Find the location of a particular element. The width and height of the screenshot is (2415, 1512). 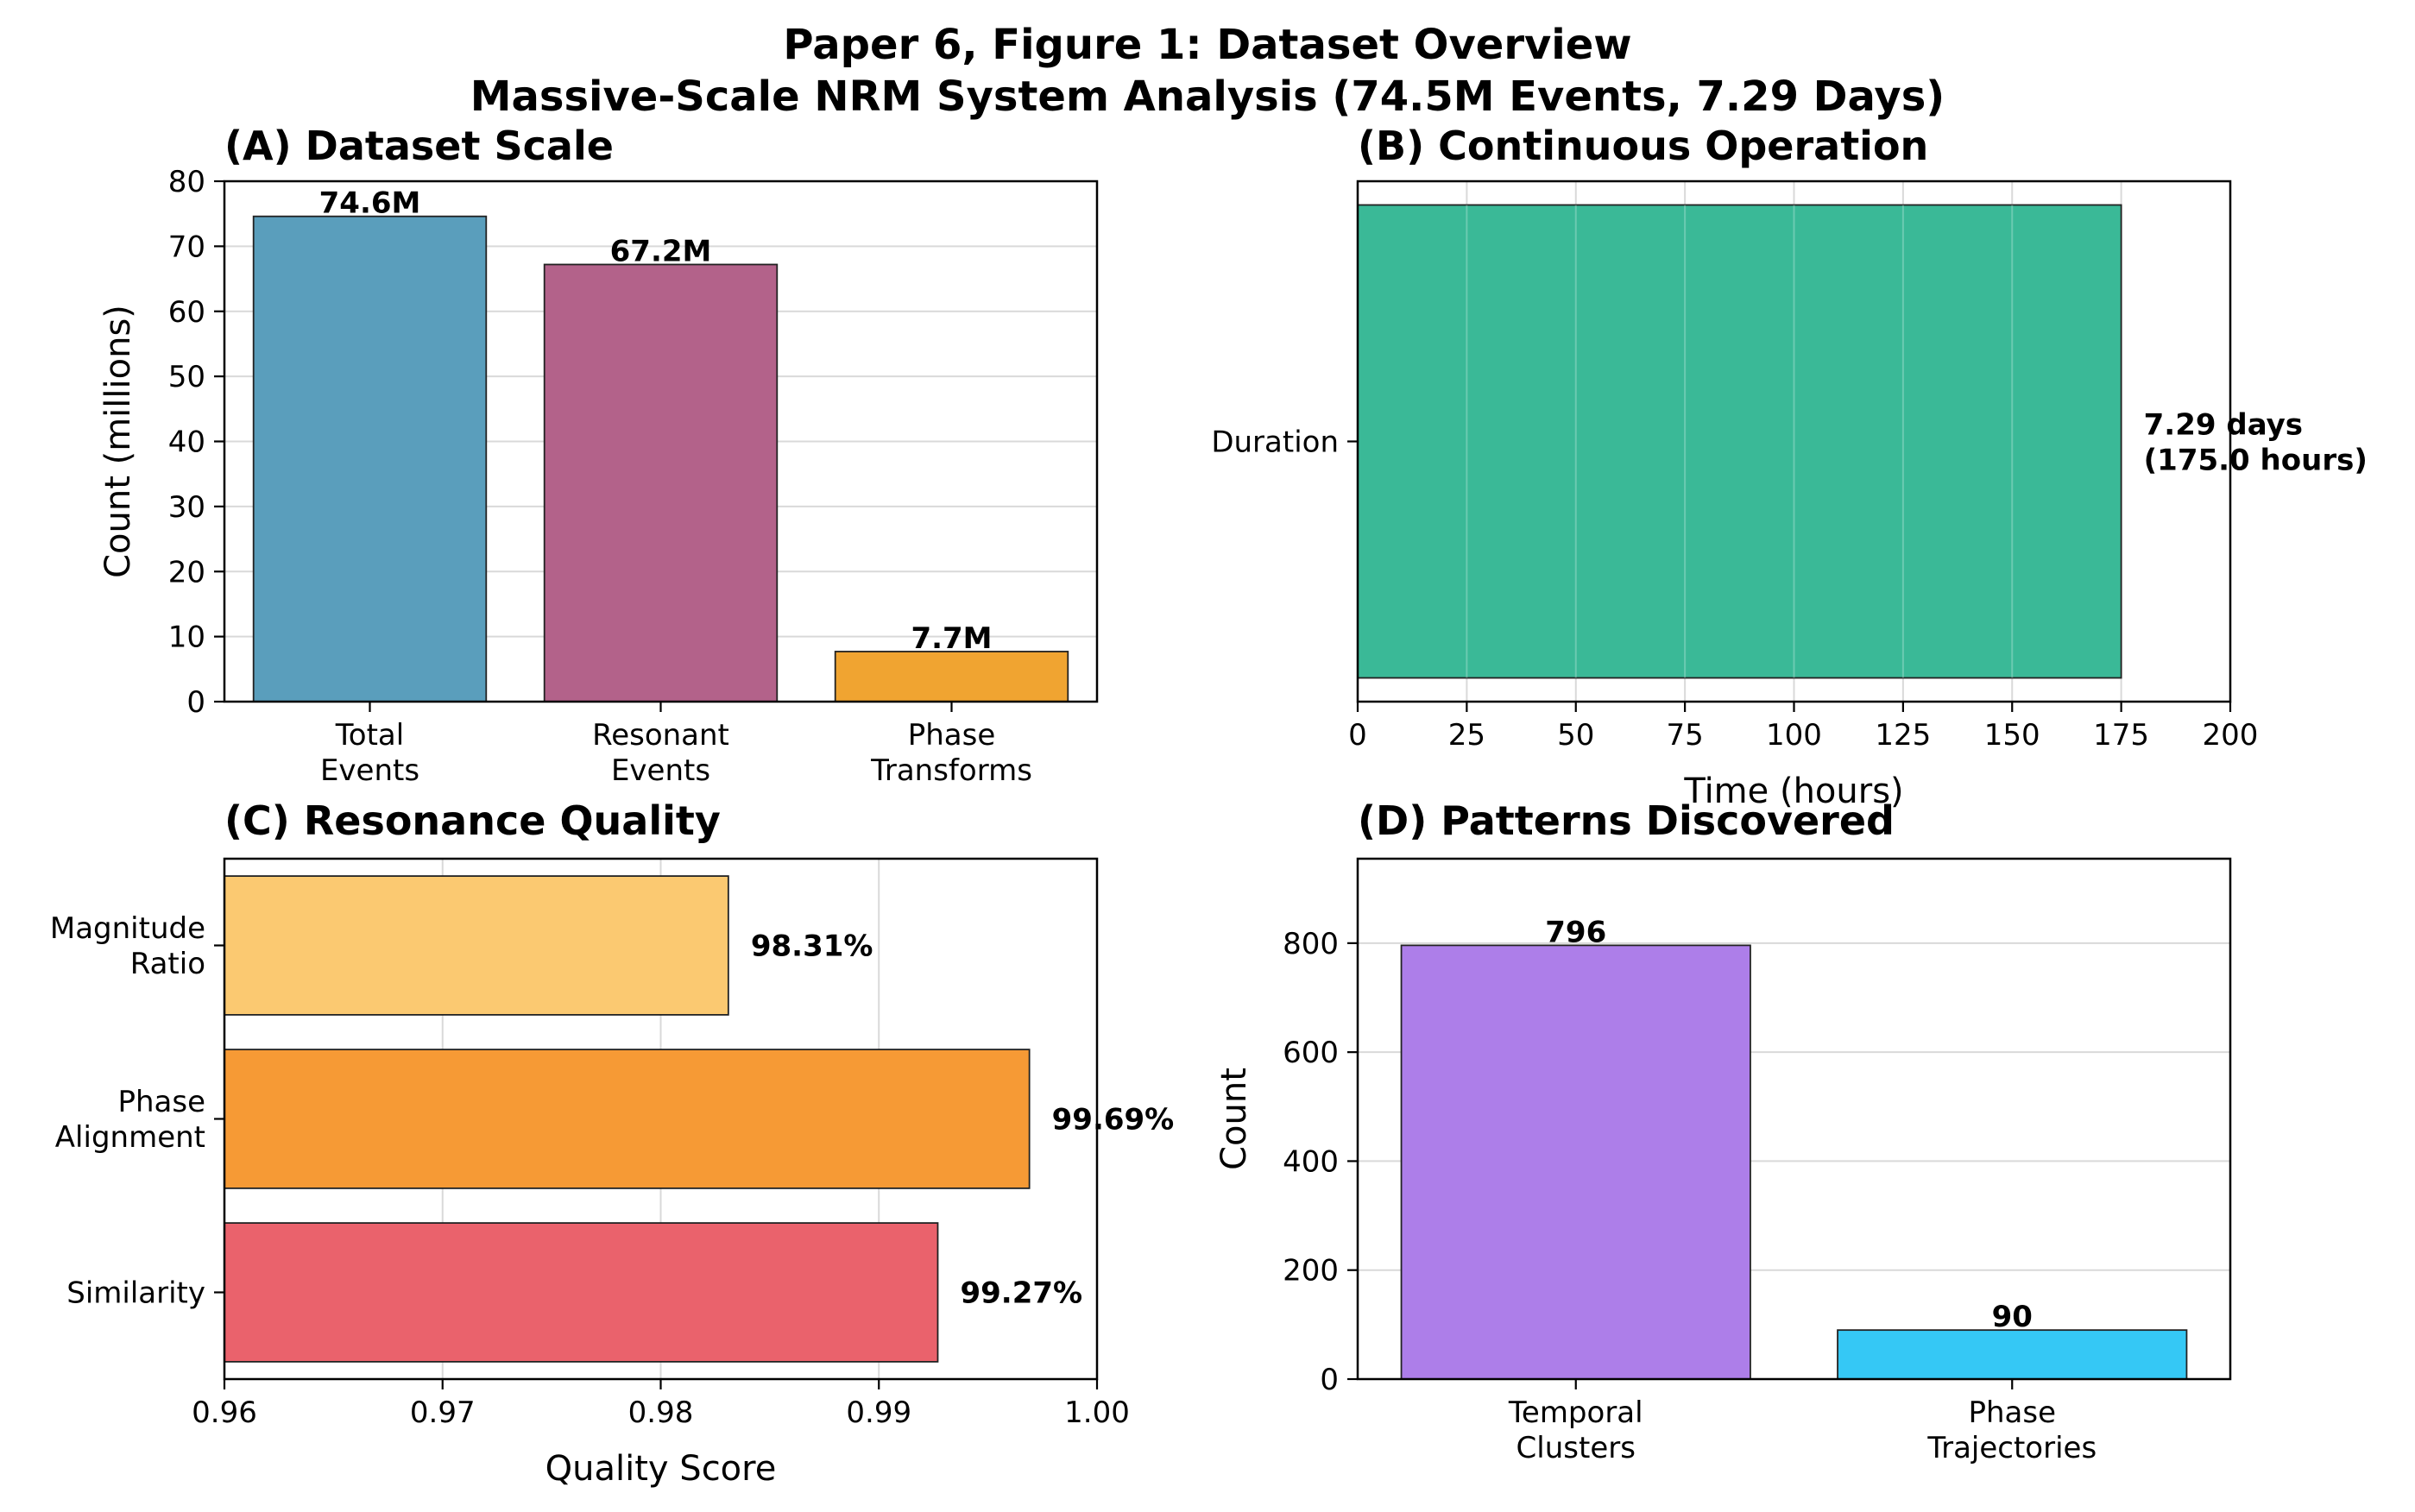

panel-a-ylabel: Count (millions) is located at coordinates (118, 442).